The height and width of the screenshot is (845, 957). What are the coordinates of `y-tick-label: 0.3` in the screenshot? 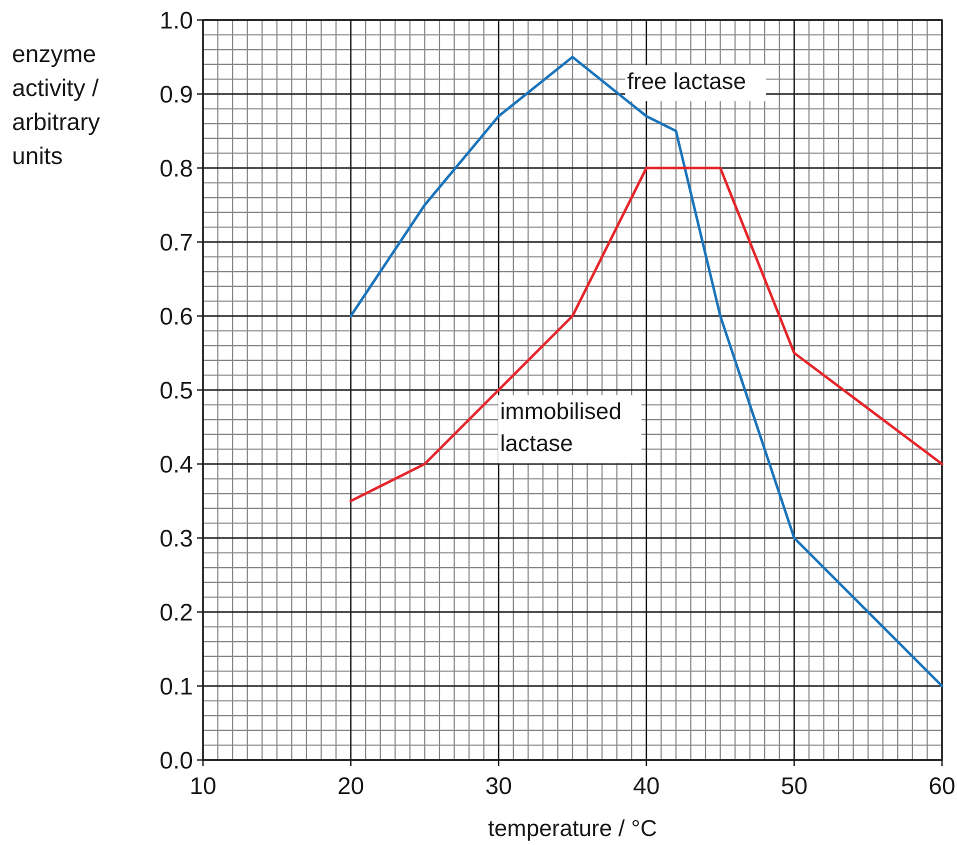 It's located at (176, 538).